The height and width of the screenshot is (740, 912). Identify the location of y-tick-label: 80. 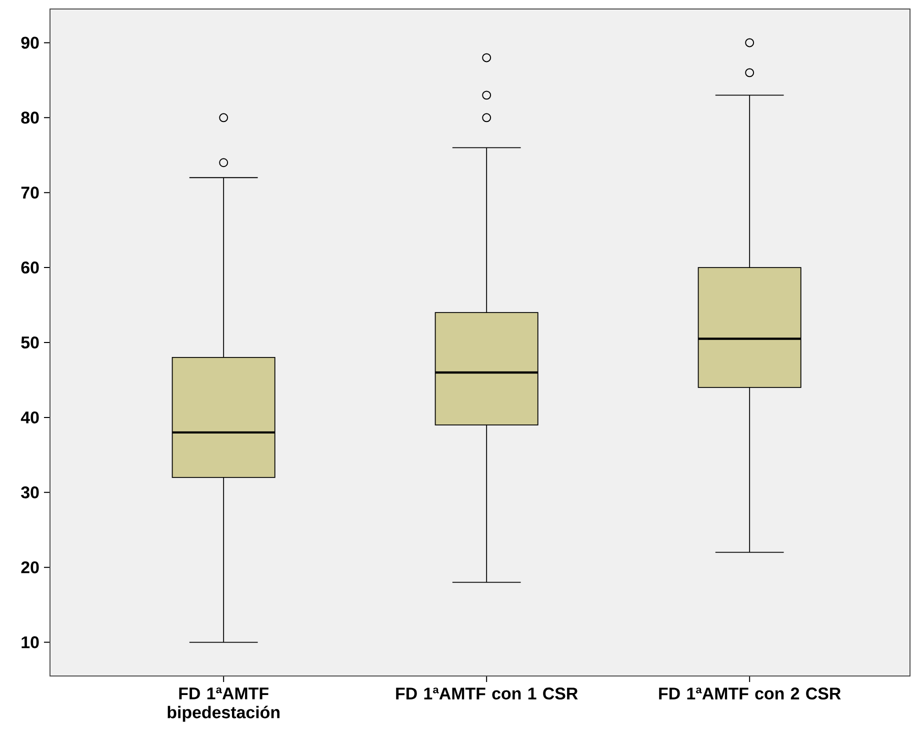
(30, 118).